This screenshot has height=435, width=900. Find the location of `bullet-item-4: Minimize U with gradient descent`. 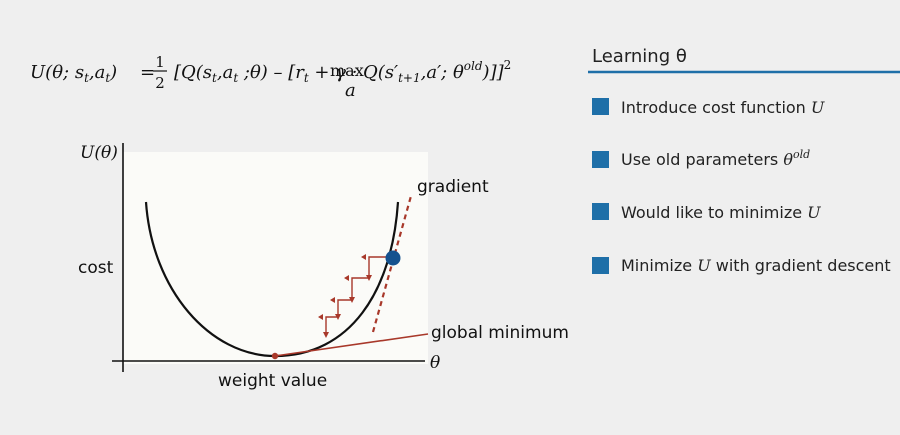

bullet-item-4: Minimize U with gradient descent is located at coordinates (741, 265).